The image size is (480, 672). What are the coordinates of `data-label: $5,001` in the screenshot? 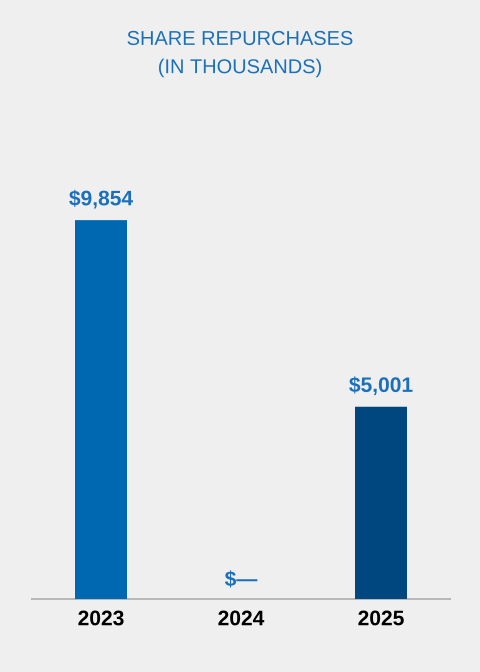 It's located at (381, 386).